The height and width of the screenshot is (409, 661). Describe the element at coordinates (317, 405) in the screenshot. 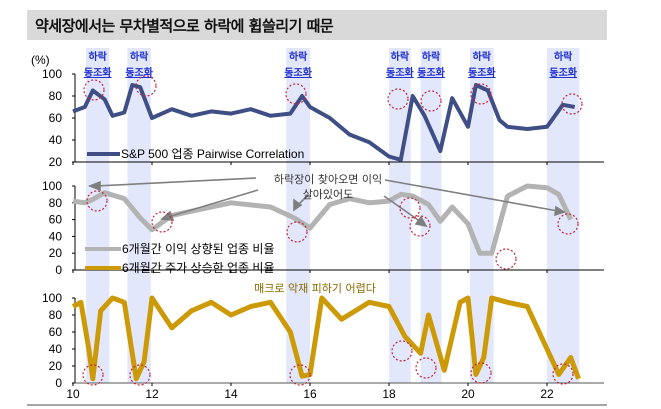

I see `bottom-rule` at that location.